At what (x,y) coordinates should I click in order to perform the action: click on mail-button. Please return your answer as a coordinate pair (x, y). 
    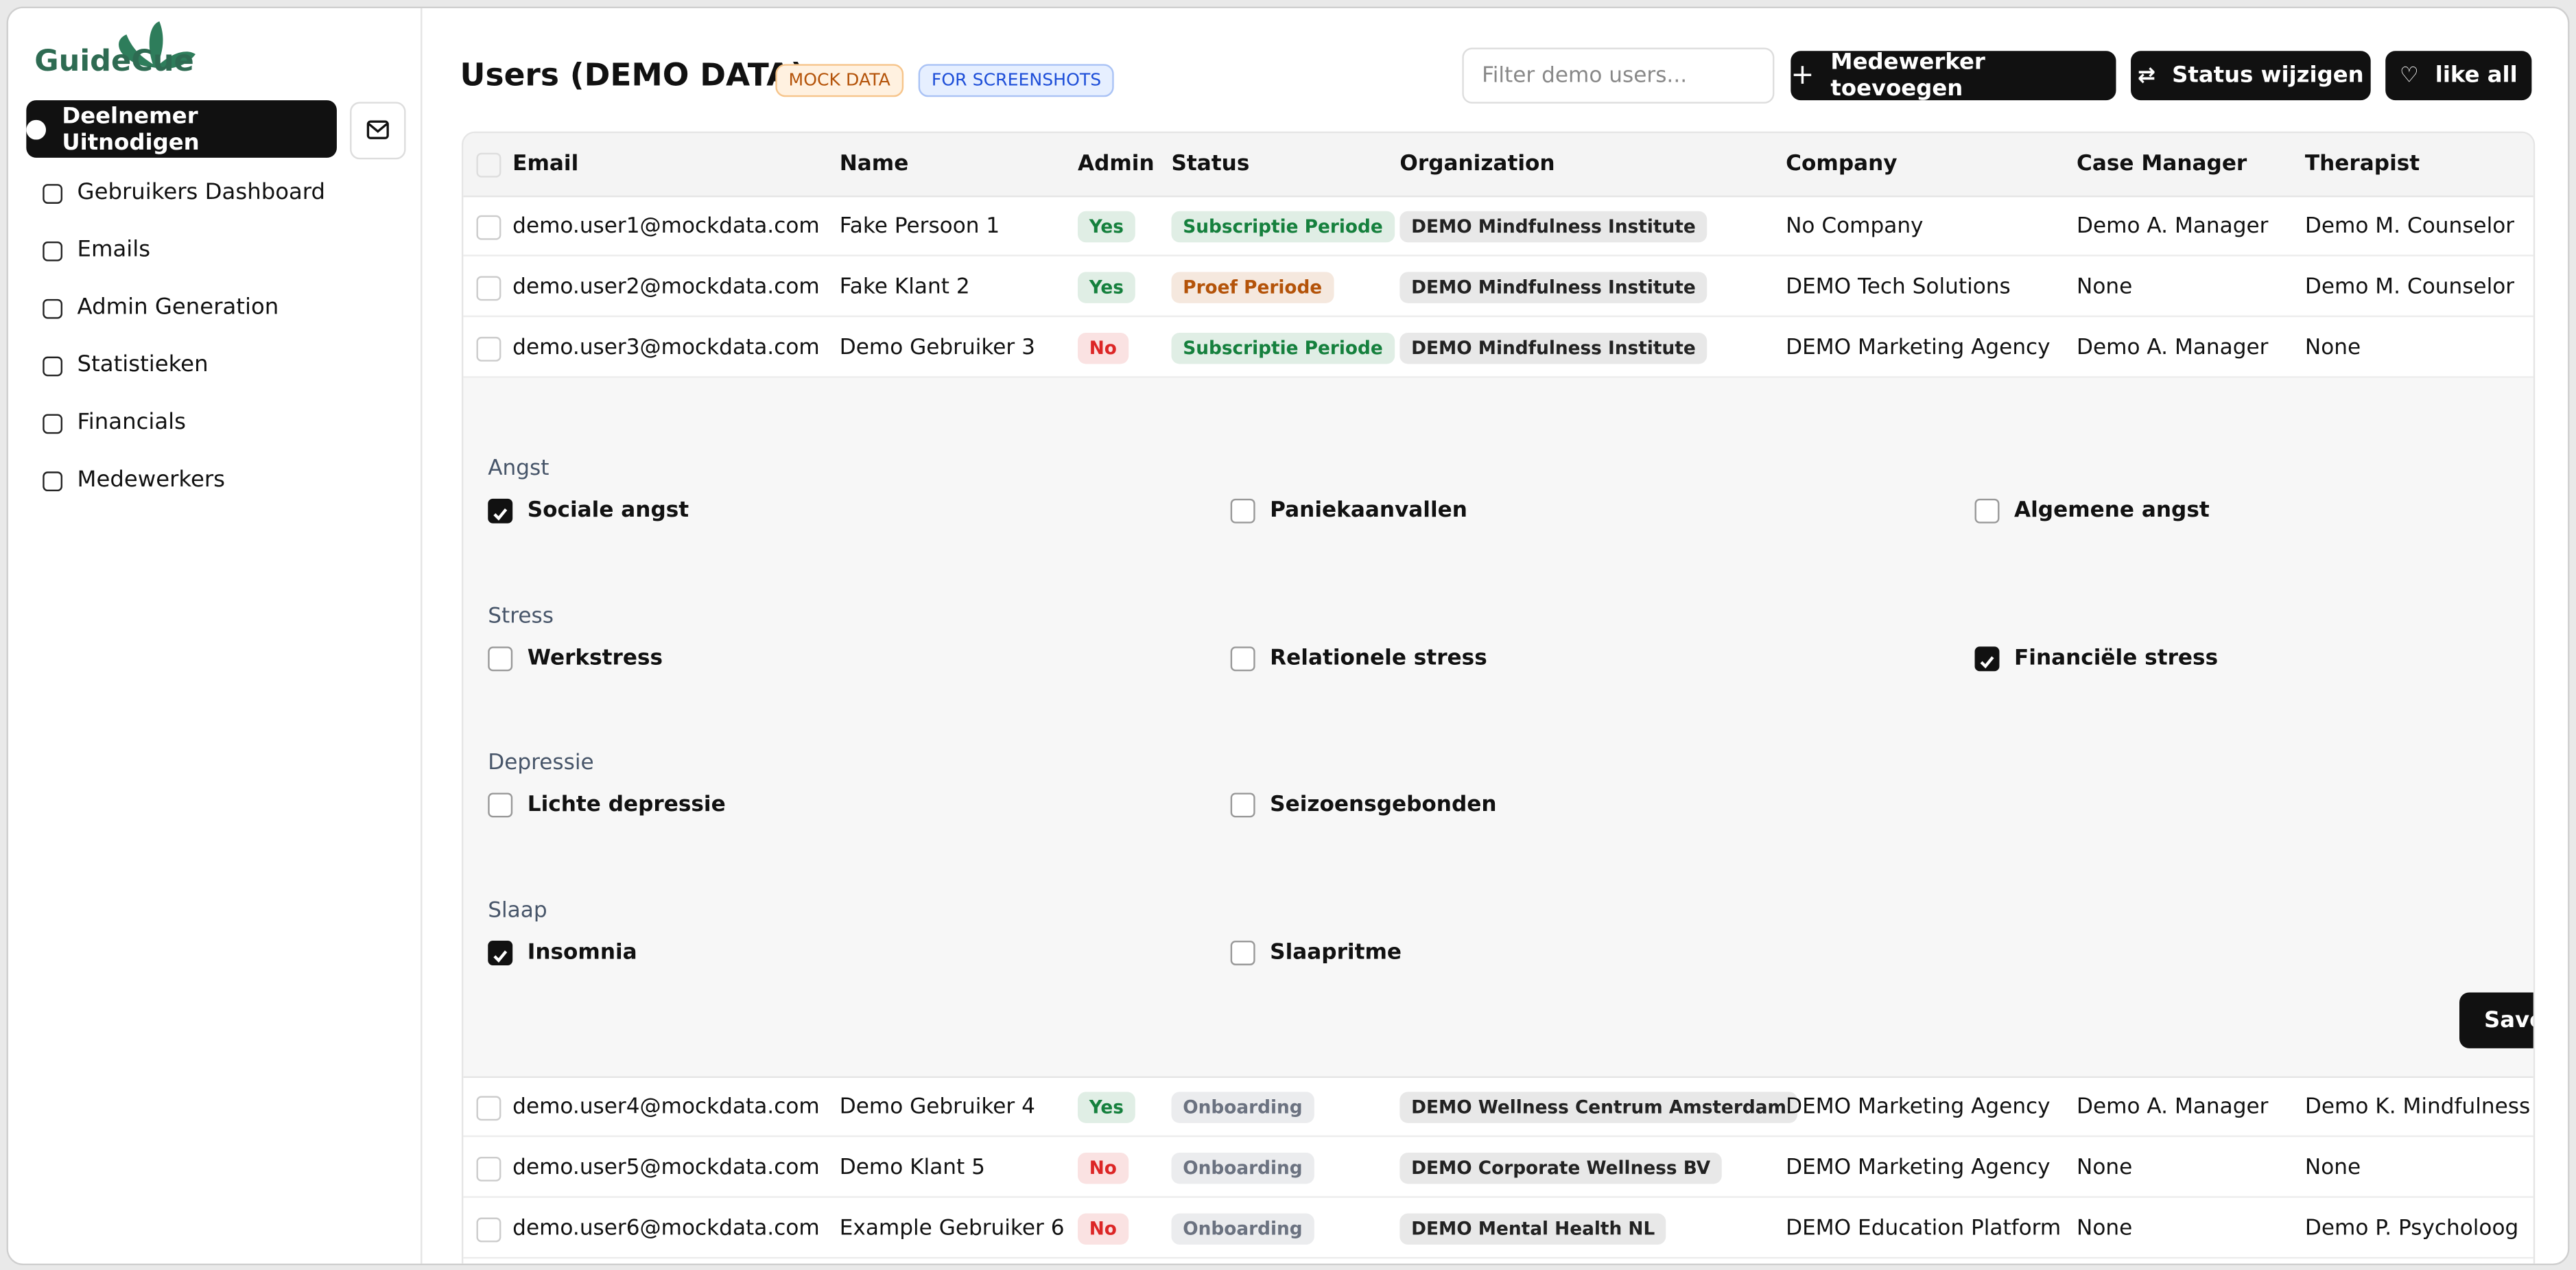
    Looking at the image, I should click on (378, 131).